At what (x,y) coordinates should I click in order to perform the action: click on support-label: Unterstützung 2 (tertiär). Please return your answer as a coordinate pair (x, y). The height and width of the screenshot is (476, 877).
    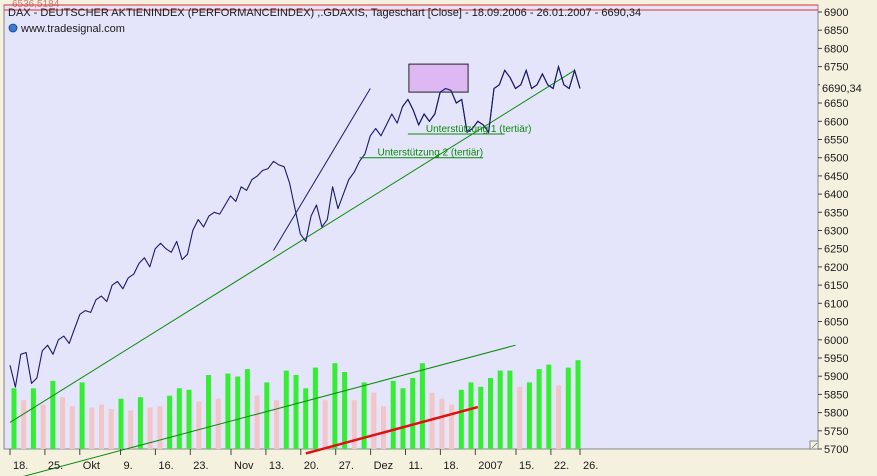
    Looking at the image, I should click on (431, 153).